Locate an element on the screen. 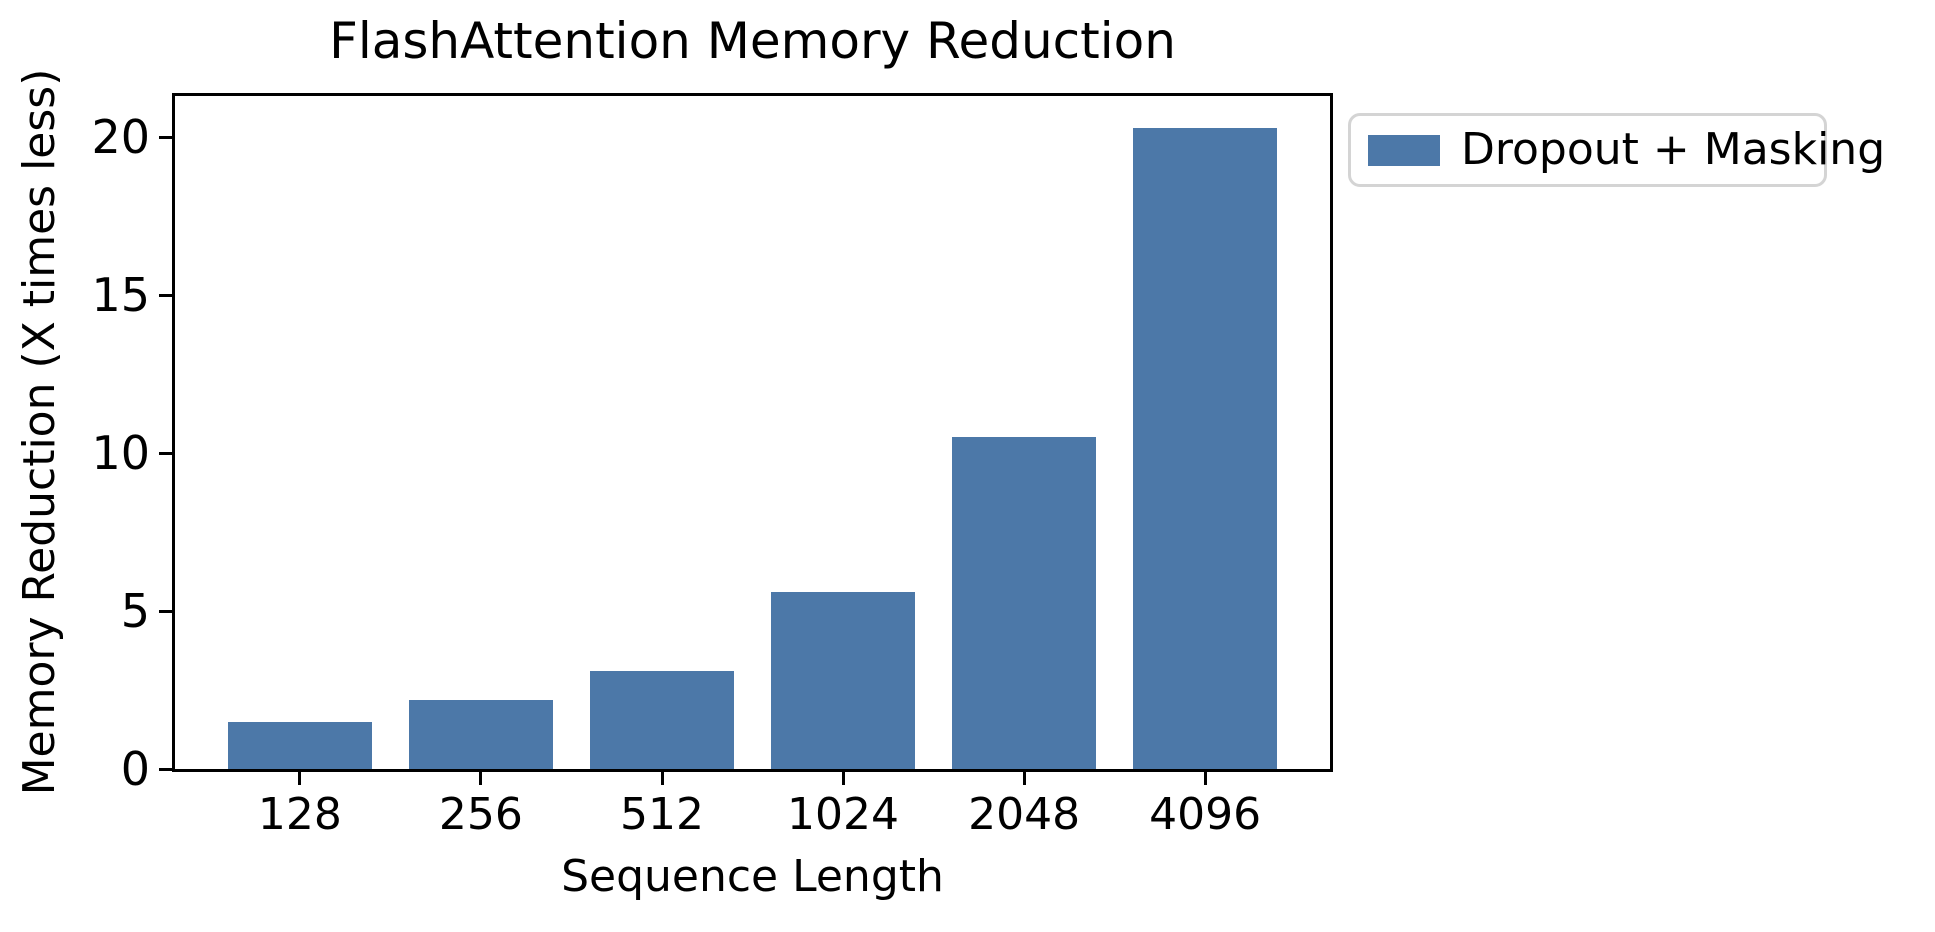 This screenshot has height=932, width=1935. legend-swatch is located at coordinates (1404, 150).